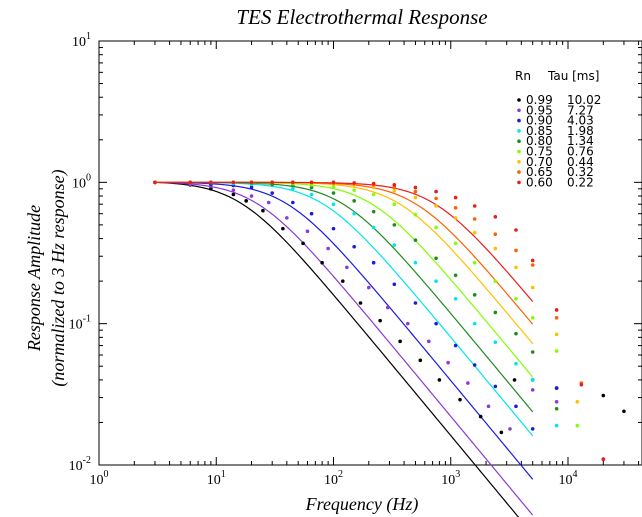  I want to click on y-tick-label: 10⁻², so click(80, 464).